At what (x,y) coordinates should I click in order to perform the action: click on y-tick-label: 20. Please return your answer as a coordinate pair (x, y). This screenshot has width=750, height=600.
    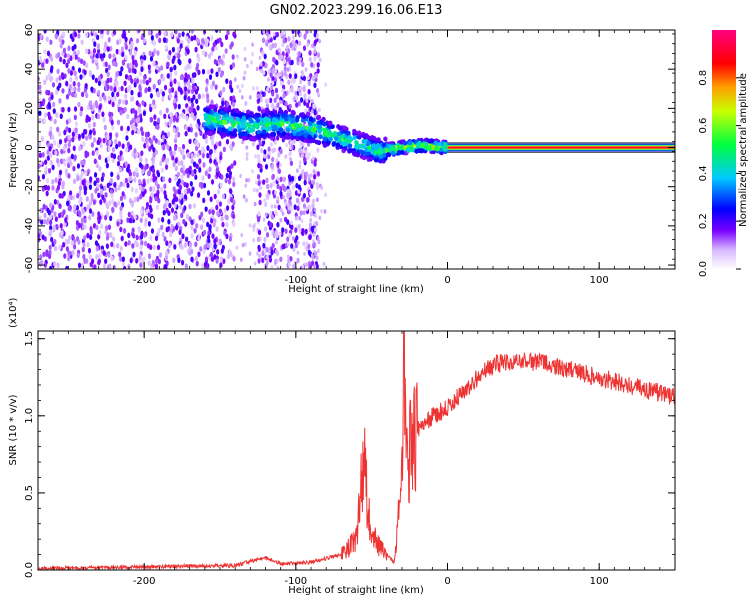
    Looking at the image, I should click on (29, 108).